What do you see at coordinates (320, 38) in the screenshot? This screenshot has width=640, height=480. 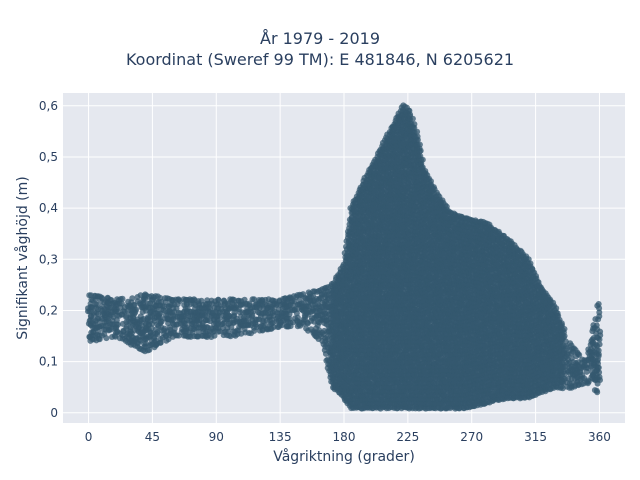 I see `chart-title-line-1: År 1979 - 2019` at bounding box center [320, 38].